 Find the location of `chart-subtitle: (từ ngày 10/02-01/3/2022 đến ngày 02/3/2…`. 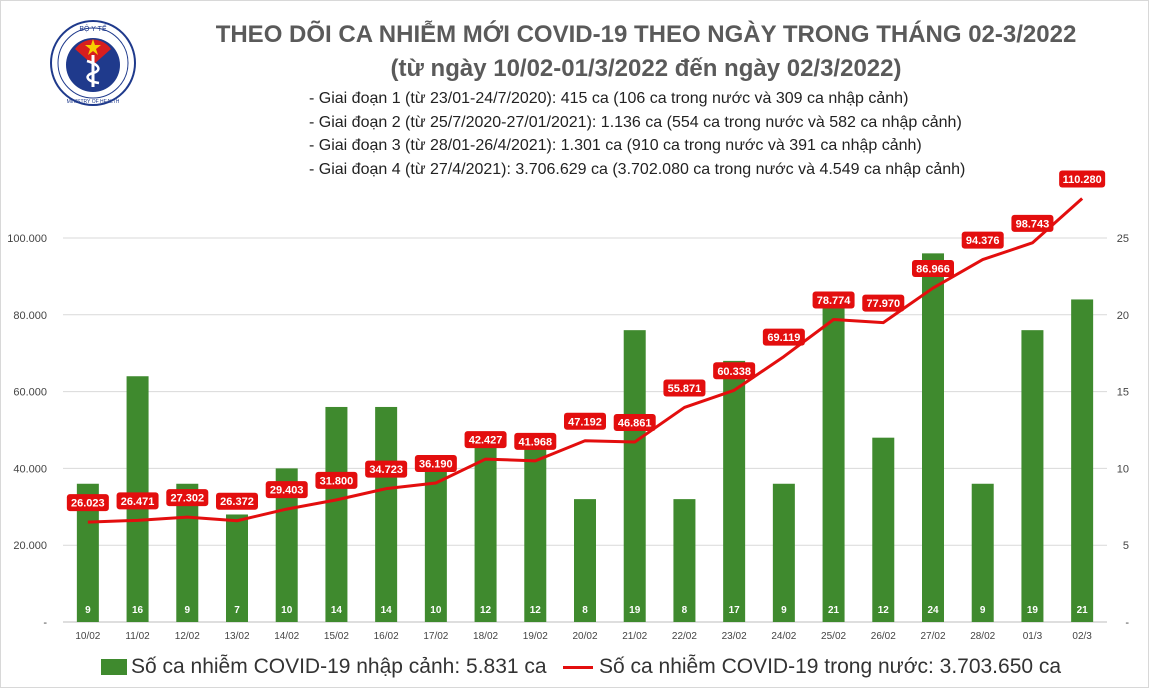

chart-subtitle: (từ ngày 10/02-01/3/2022 đến ngày 02/3/2… is located at coordinates (646, 68).